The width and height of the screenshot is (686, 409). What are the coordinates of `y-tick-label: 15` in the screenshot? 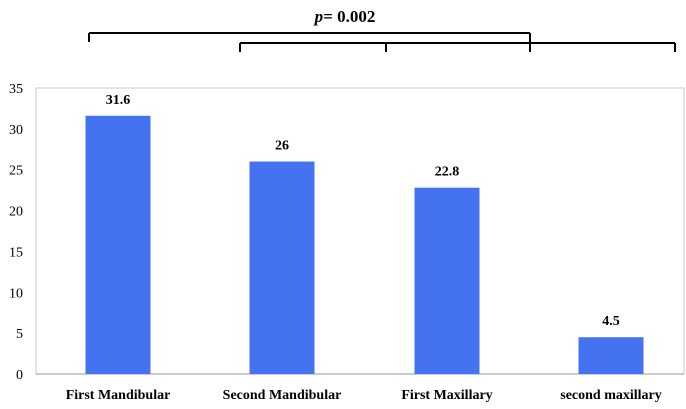 It's located at (16, 252).